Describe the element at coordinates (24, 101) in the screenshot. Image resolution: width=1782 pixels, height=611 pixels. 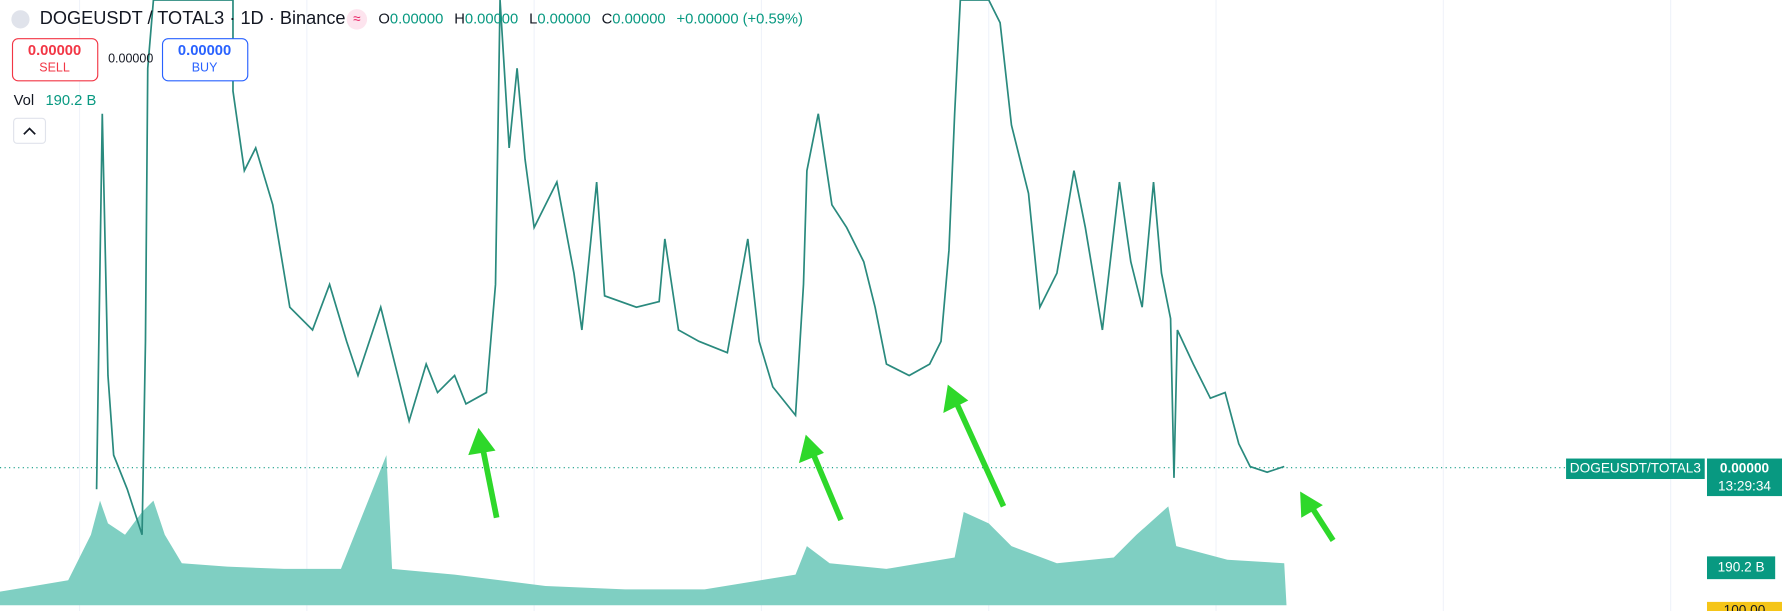
I see `vol-label: Vol` at that location.